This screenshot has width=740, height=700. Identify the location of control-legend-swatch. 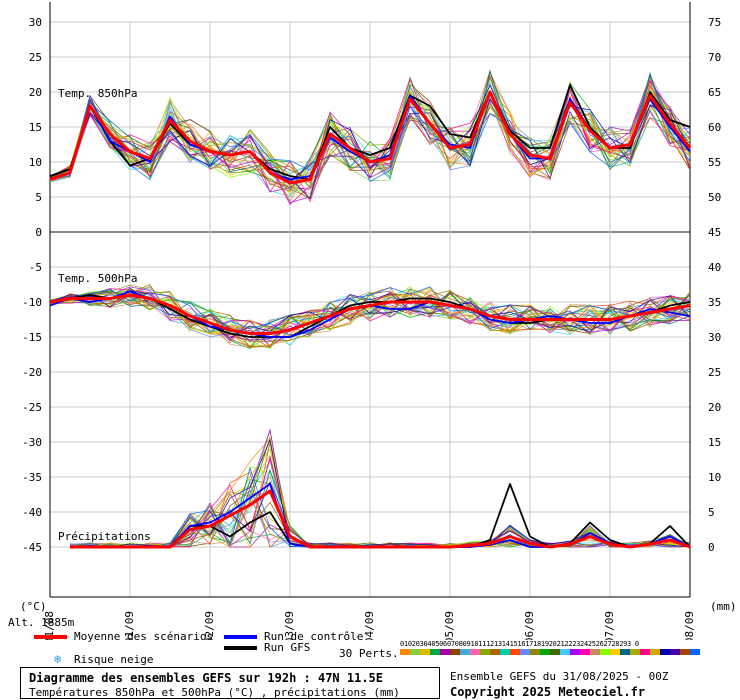
(240, 637).